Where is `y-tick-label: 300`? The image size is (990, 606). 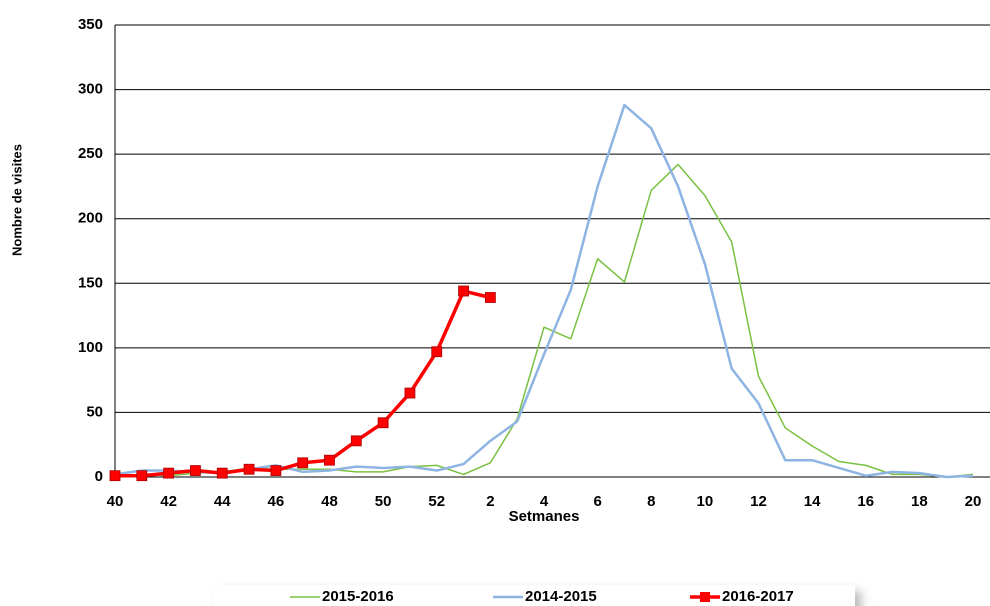 y-tick-label: 300 is located at coordinates (90, 89).